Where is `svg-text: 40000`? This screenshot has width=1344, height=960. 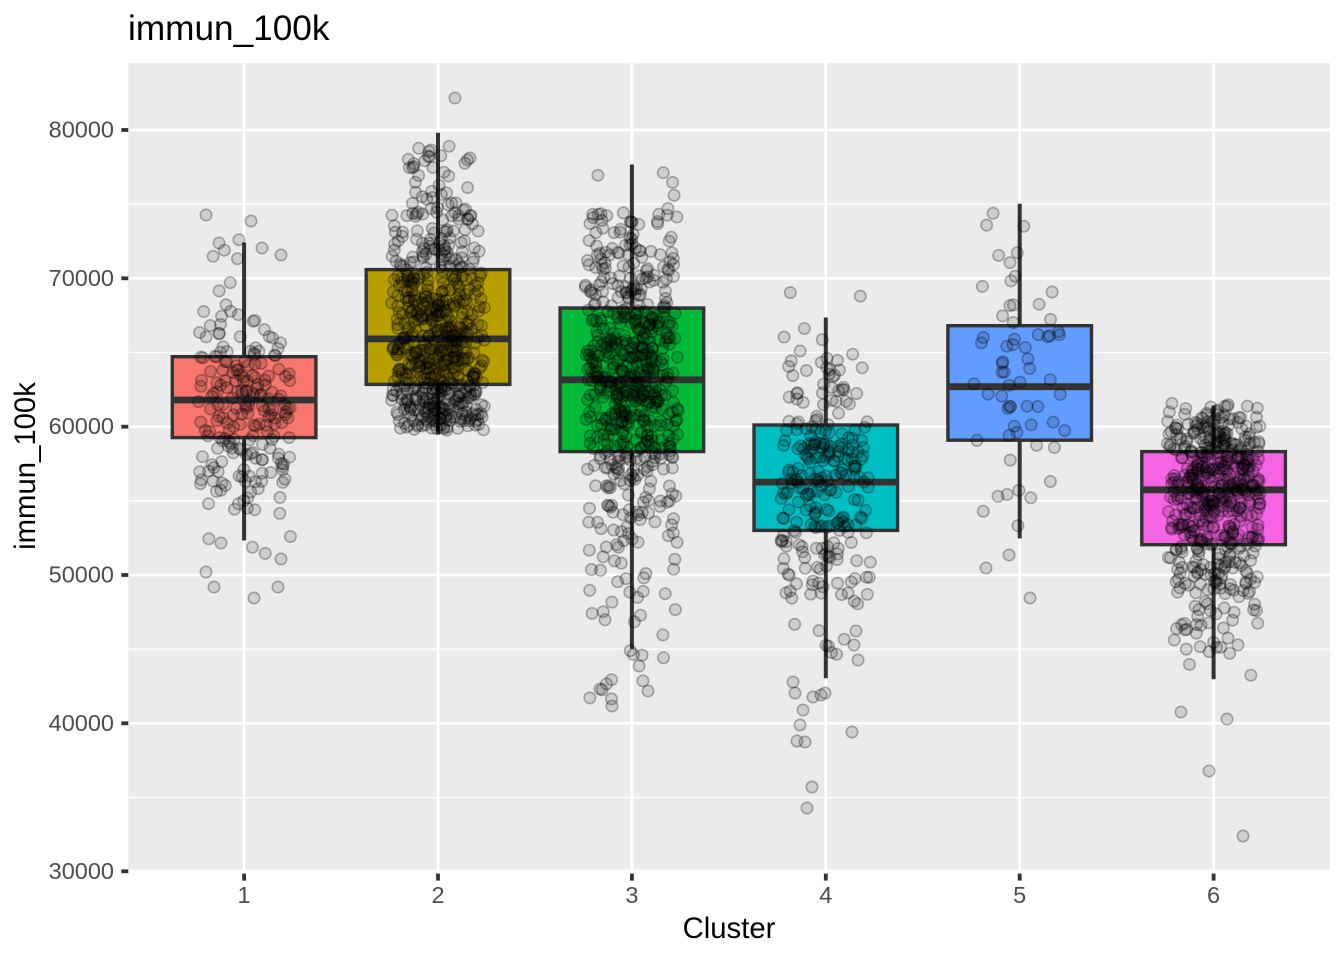 svg-text: 40000 is located at coordinates (81, 723).